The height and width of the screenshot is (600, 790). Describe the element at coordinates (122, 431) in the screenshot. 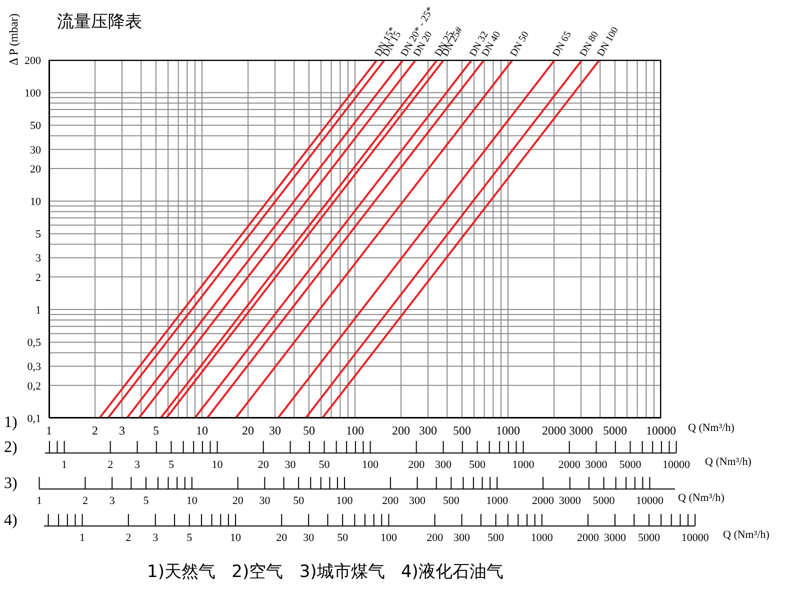

I see `x-tick-label: 3` at that location.